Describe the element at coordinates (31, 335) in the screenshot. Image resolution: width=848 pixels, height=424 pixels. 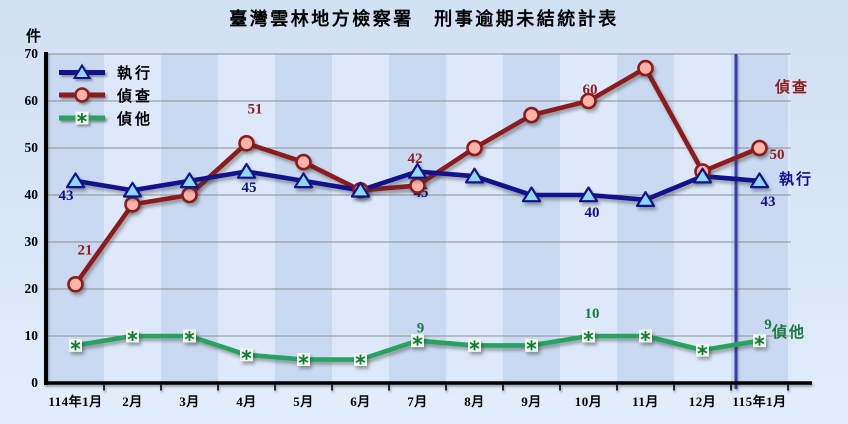
I see `y-tick-label: 10` at that location.